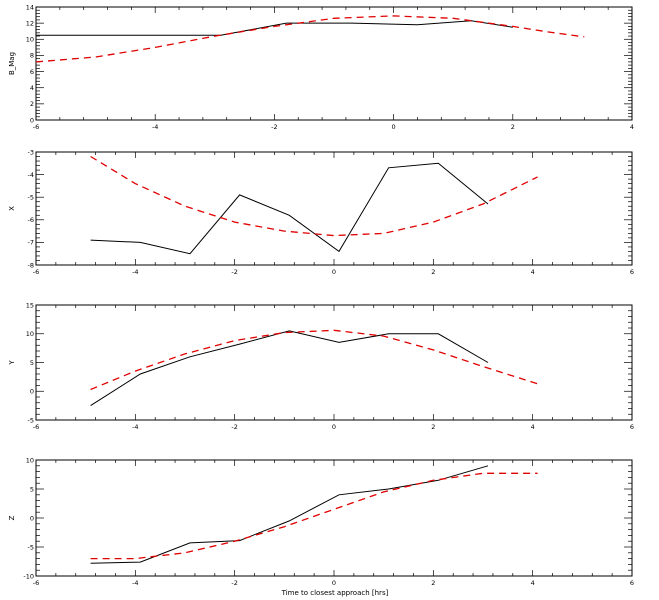  Describe the element at coordinates (274, 28) in the screenshot. I see `panel-bmag-observed-line` at that location.